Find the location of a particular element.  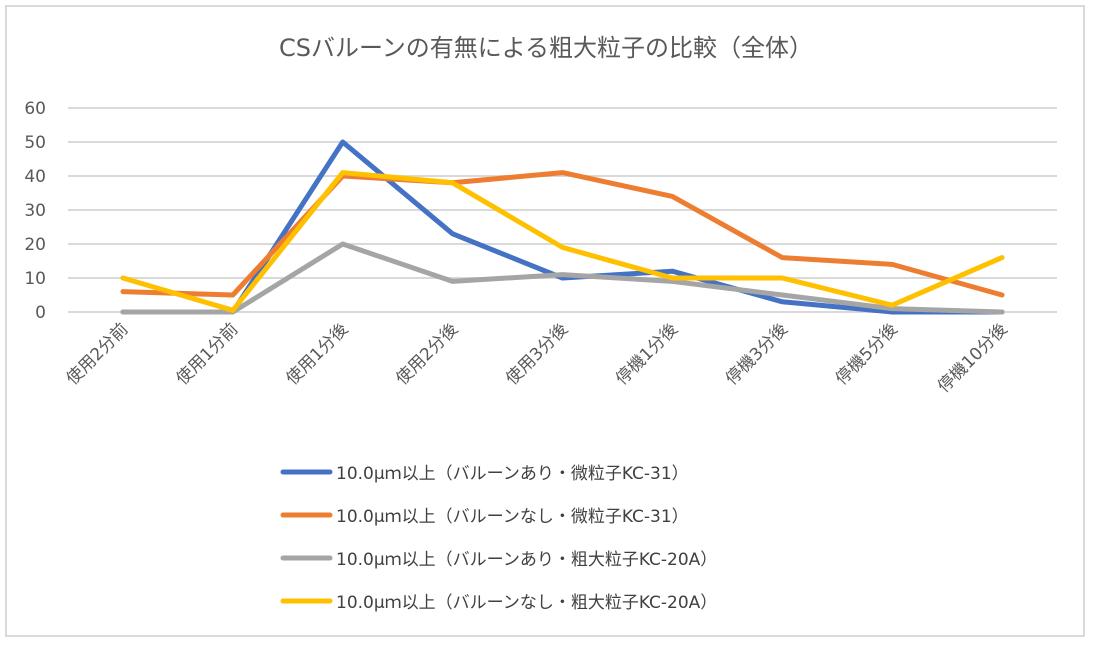

y-tick-label: 0 is located at coordinates (40, 313).